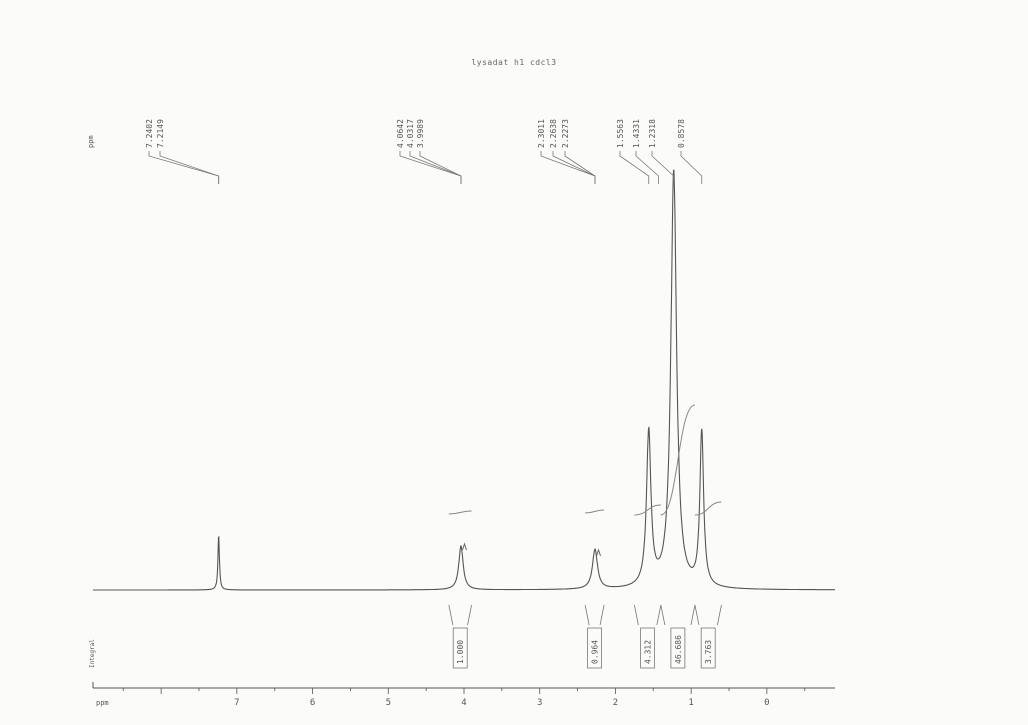 The image size is (1028, 725). What do you see at coordinates (460, 652) in the screenshot?
I see `integral-value: 1.000` at bounding box center [460, 652].